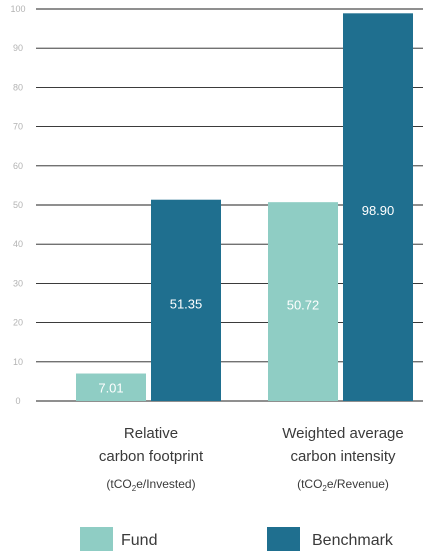 The width and height of the screenshot is (423, 553). Describe the element at coordinates (96, 539) in the screenshot. I see `legend-swatch-fund` at that location.